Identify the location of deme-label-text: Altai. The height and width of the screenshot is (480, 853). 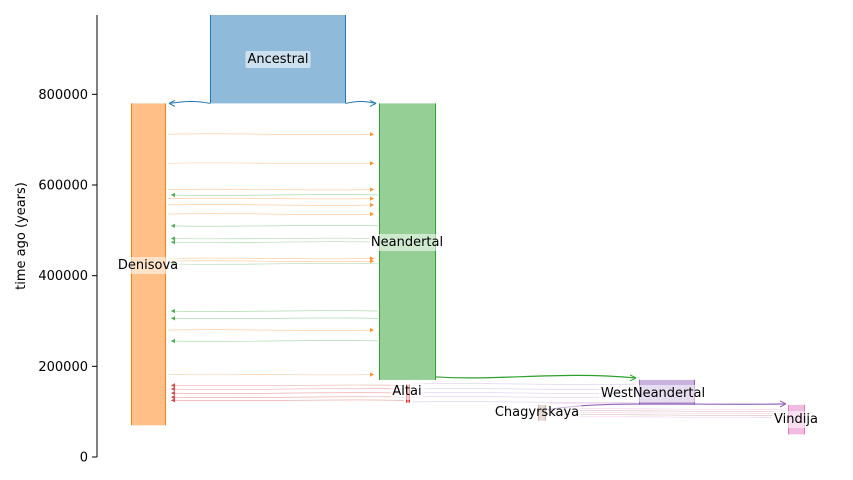
(406, 391).